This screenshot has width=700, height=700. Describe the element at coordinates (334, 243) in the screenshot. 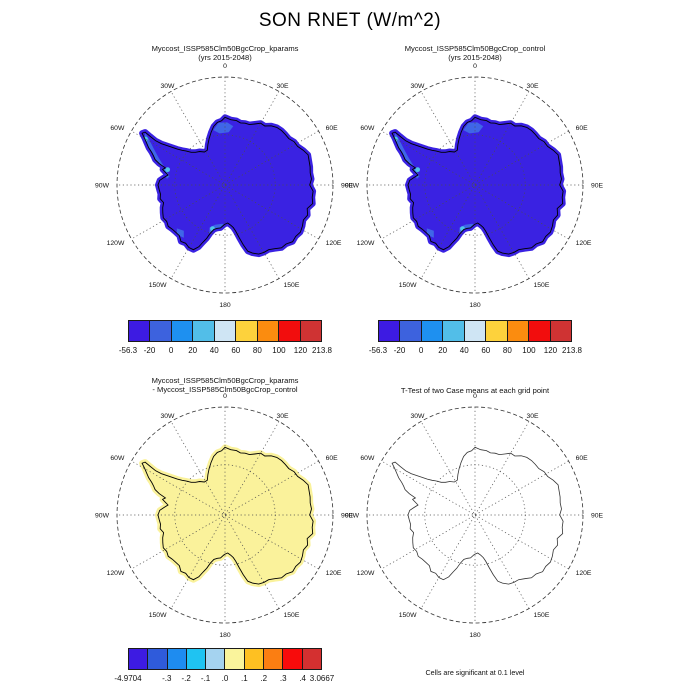

I see `meridian-label: 120E` at that location.